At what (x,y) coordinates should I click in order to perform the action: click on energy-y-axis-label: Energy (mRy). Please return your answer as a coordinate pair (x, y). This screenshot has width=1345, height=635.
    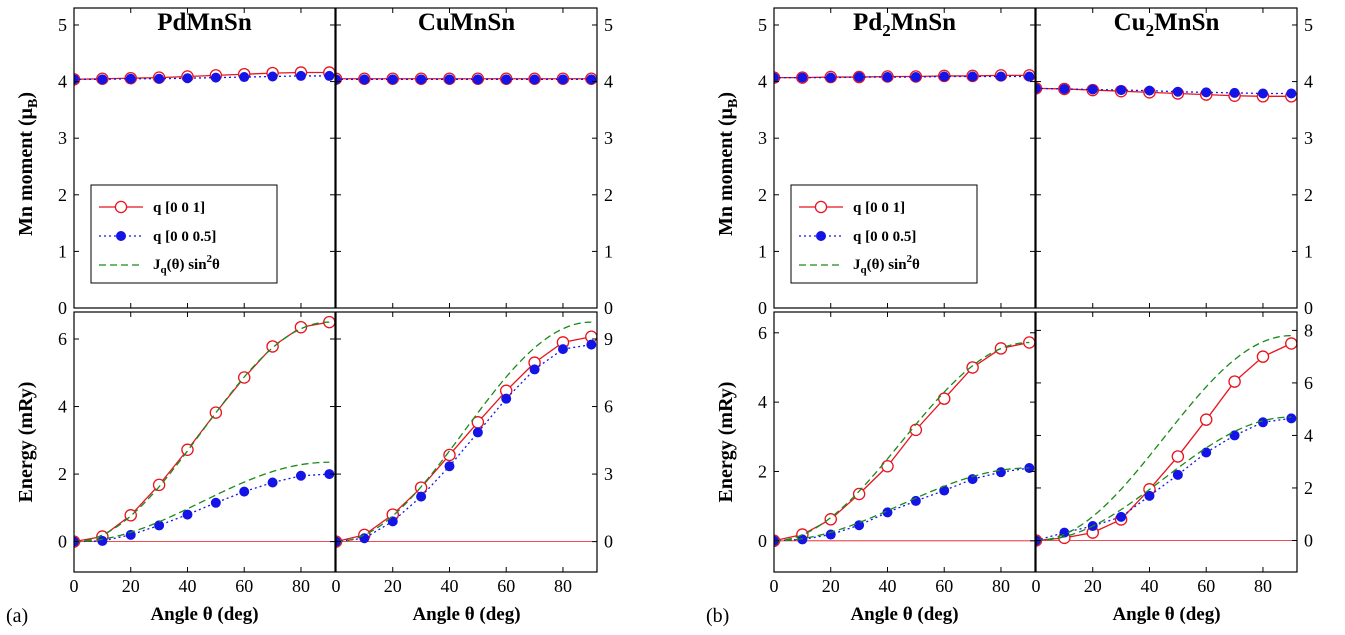
    Looking at the image, I should click on (26, 442).